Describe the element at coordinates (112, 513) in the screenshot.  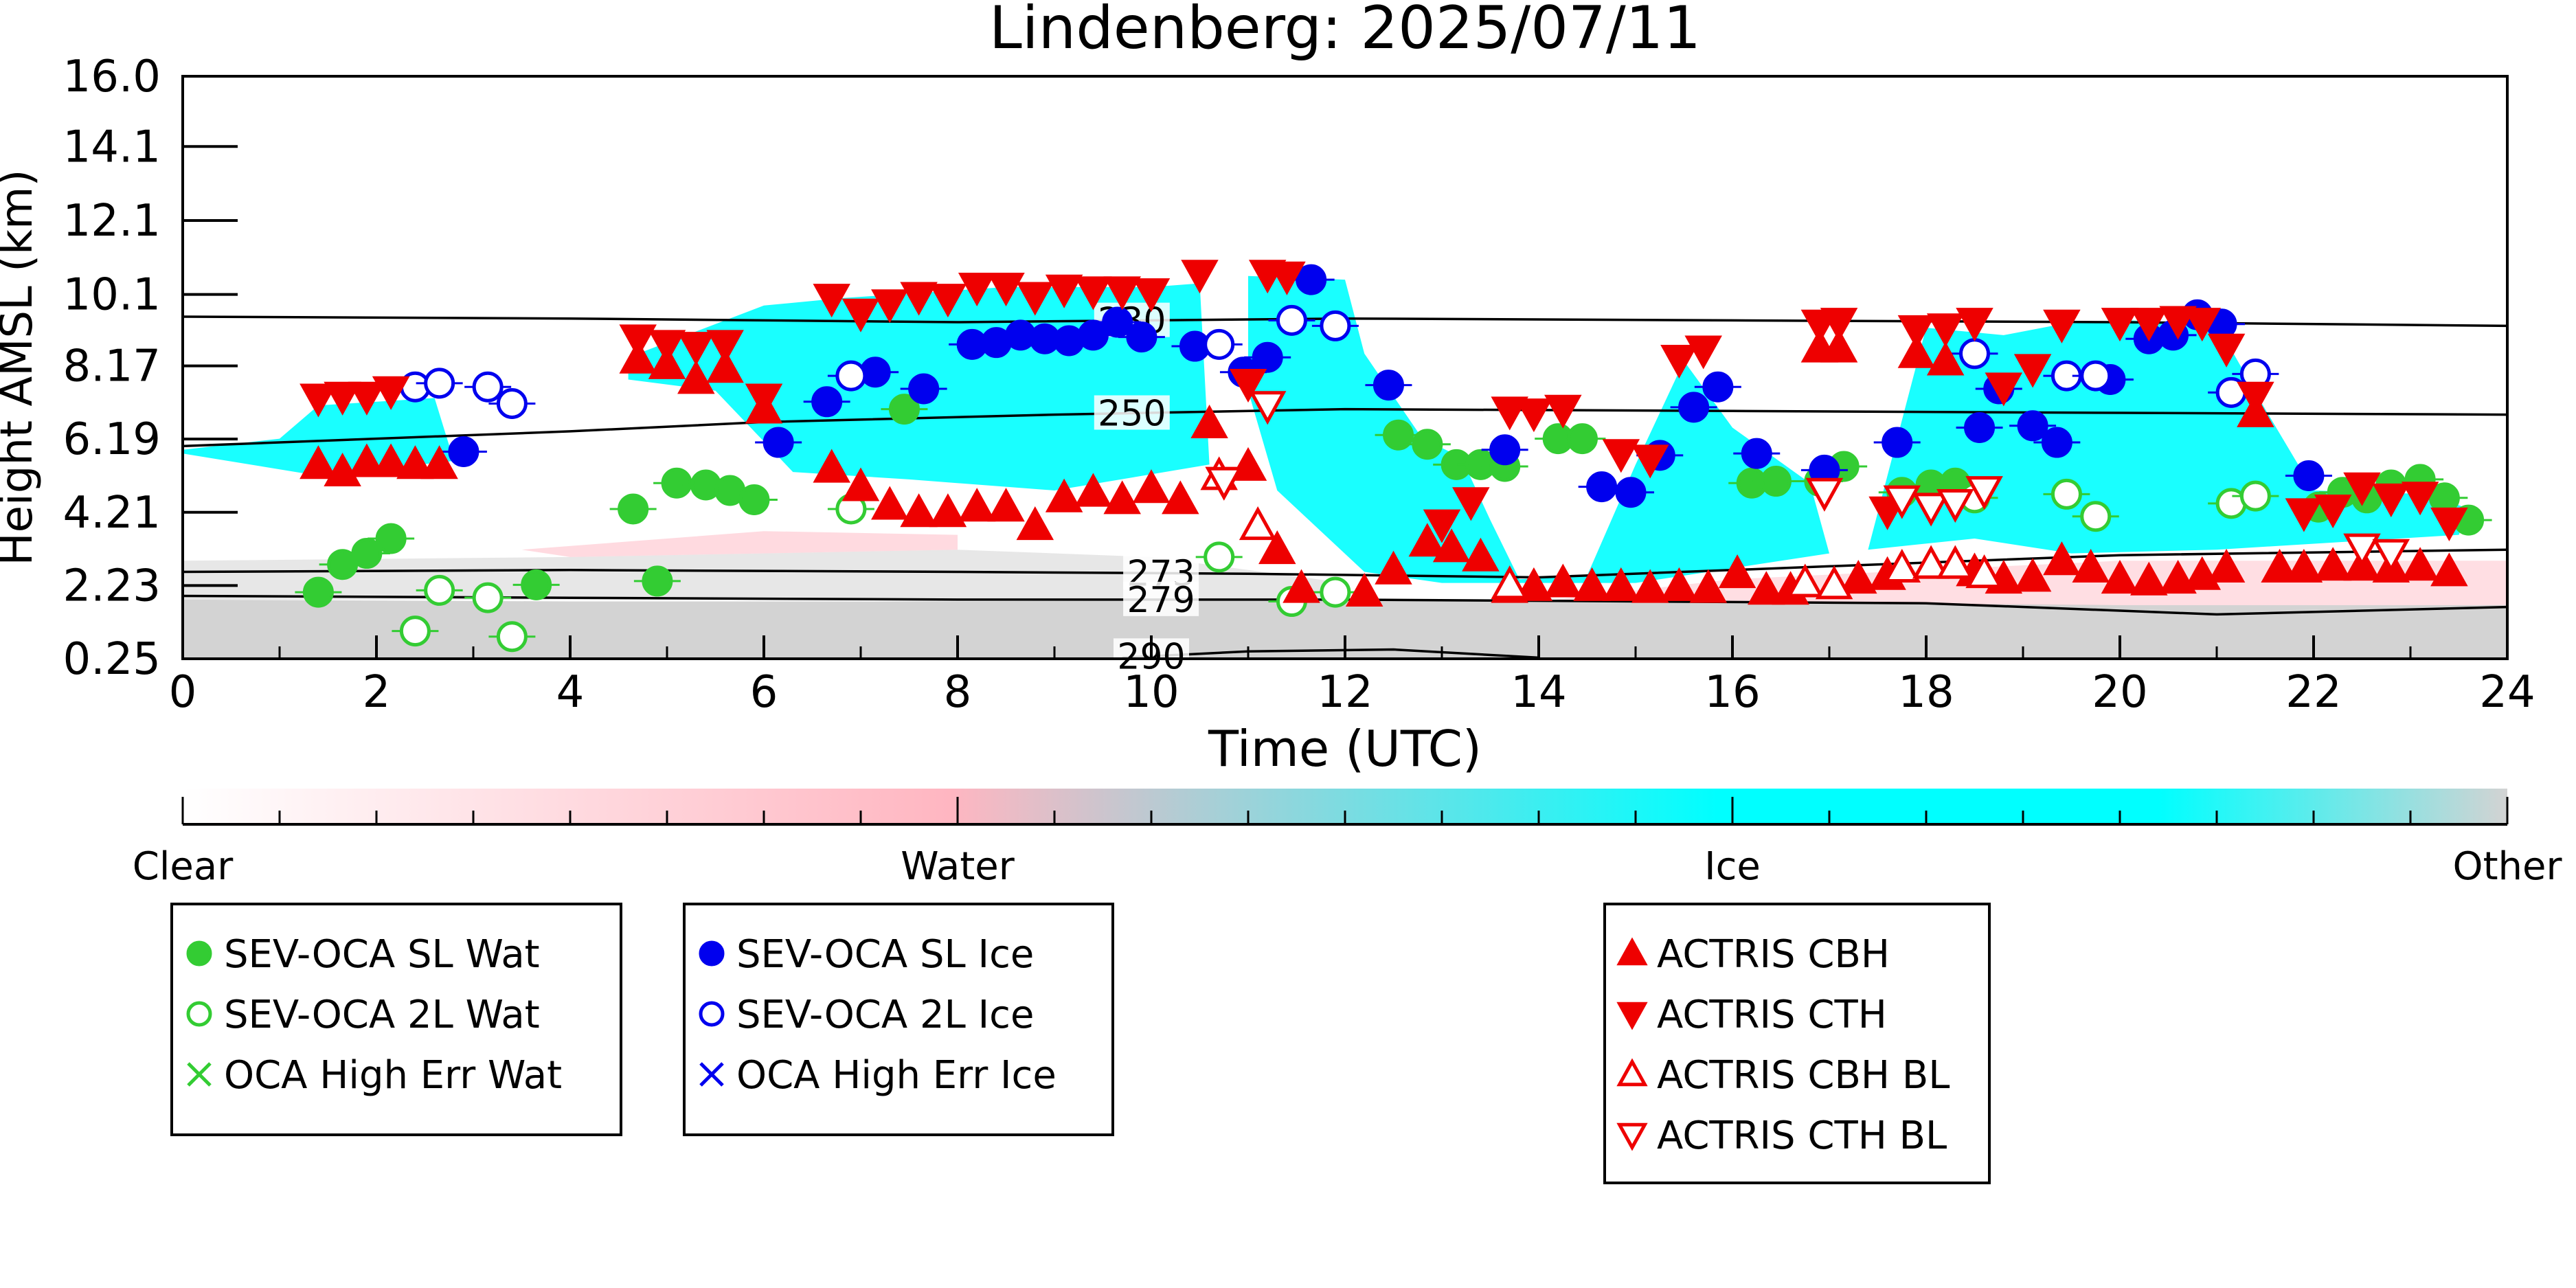
I see `y-tick-label: 4.21` at that location.